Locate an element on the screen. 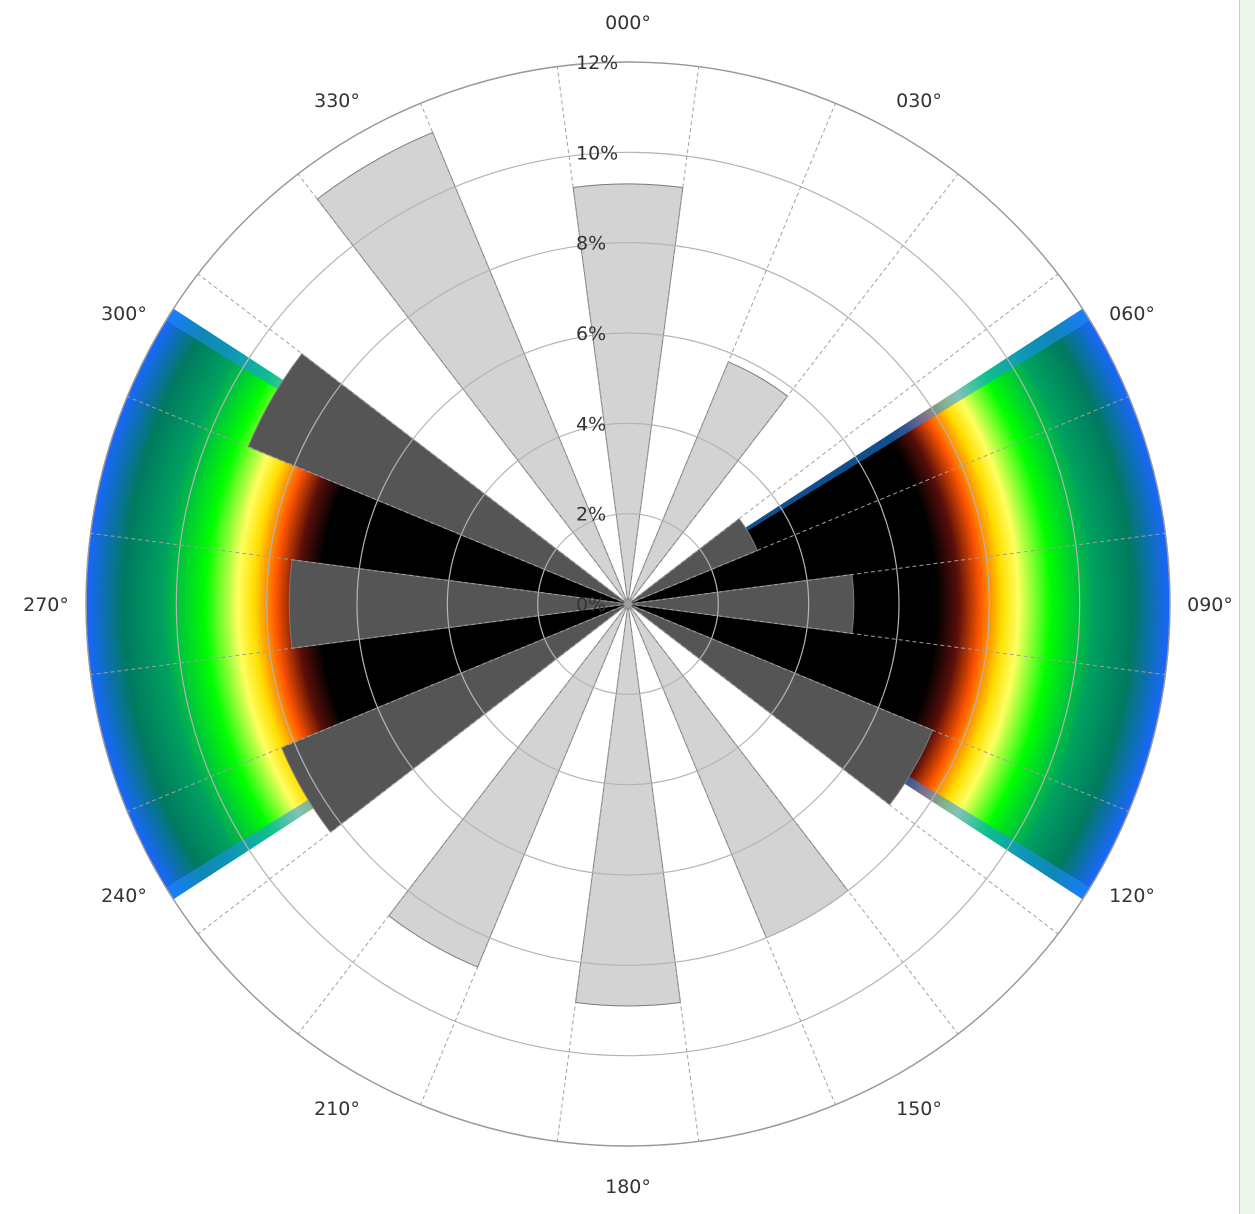  direction-label: 030° is located at coordinates (919, 101).